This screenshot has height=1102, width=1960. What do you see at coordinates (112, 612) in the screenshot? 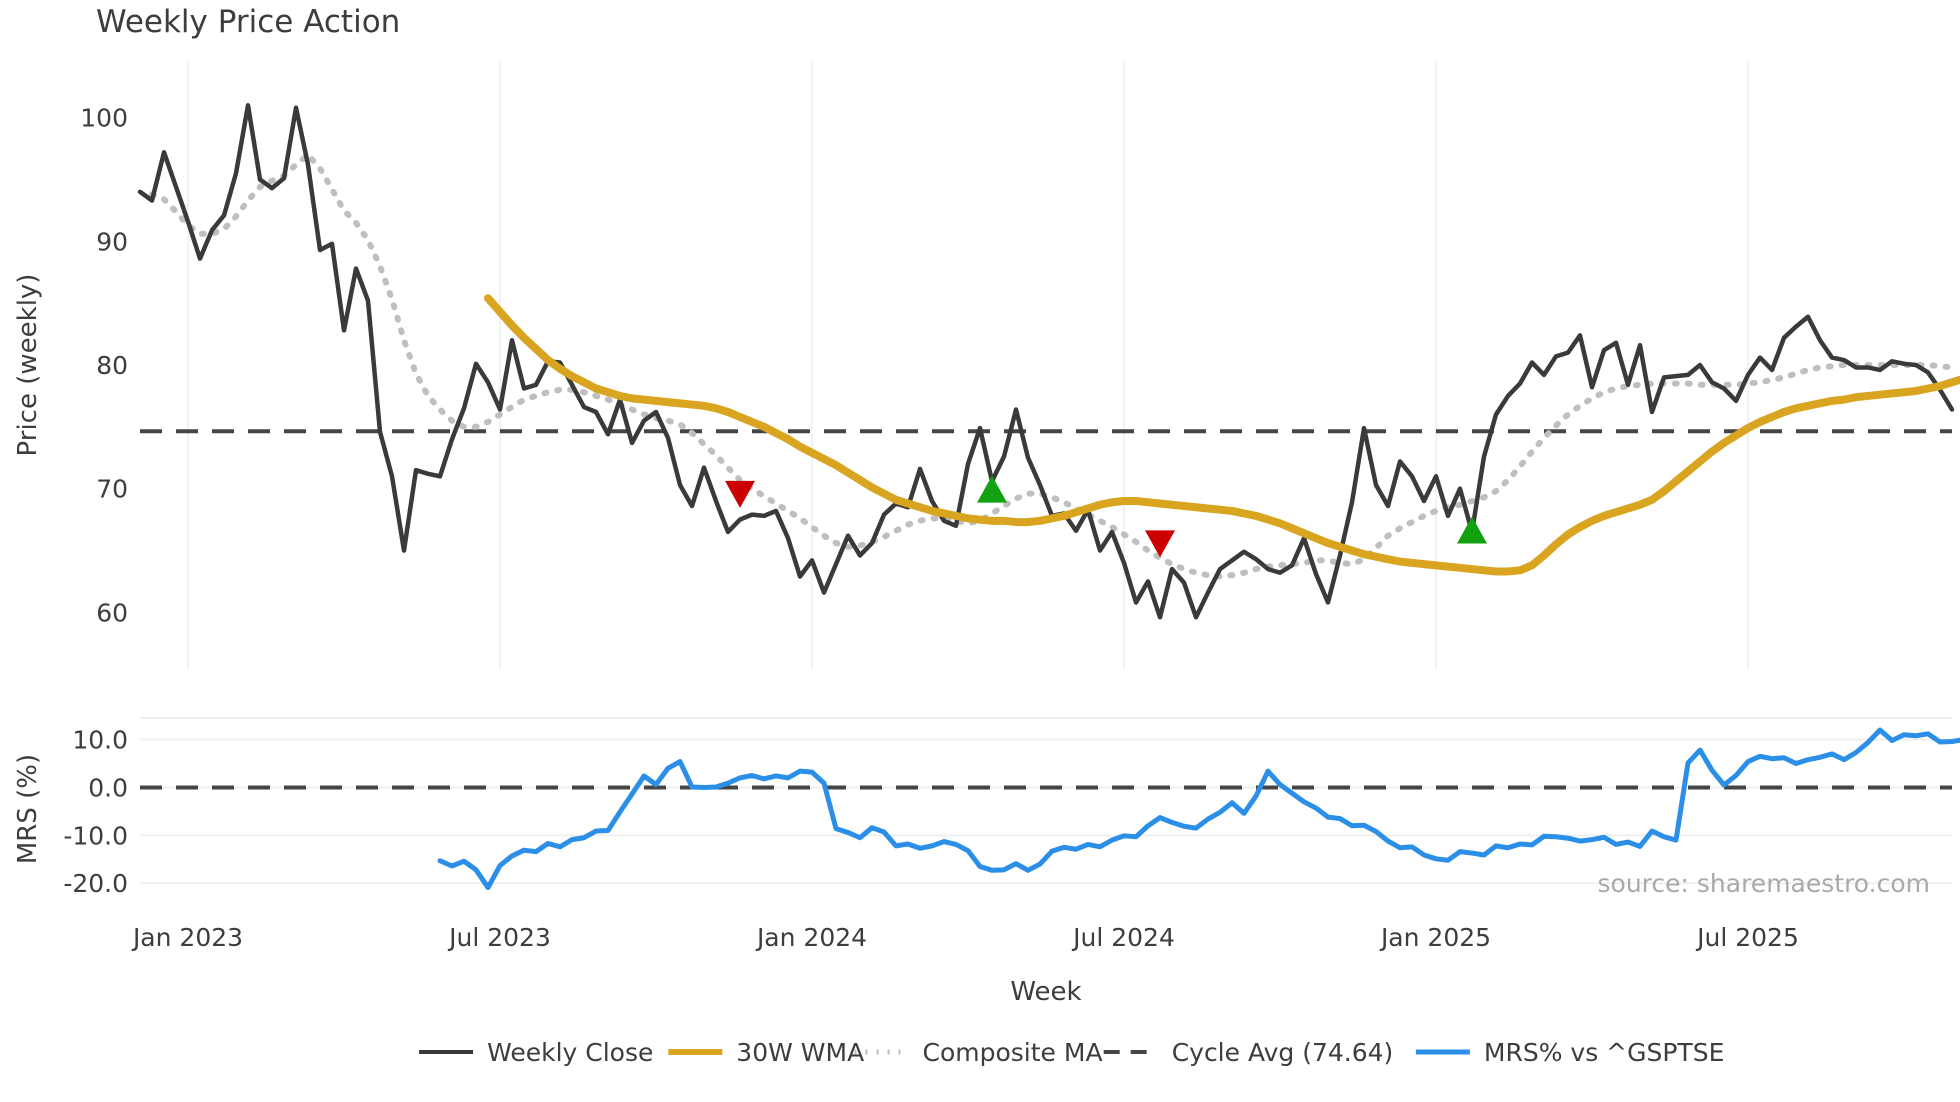
I see `price-tick-label: 60` at bounding box center [112, 612].